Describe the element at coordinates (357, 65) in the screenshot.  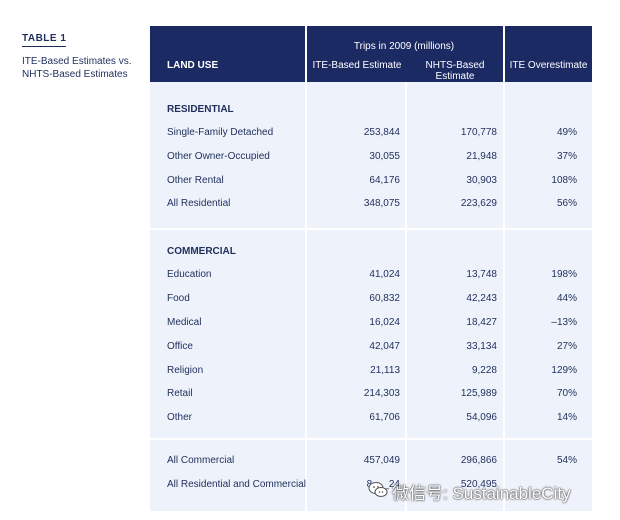
I see `header-ite-estimate: ITE-Based Estimate` at that location.